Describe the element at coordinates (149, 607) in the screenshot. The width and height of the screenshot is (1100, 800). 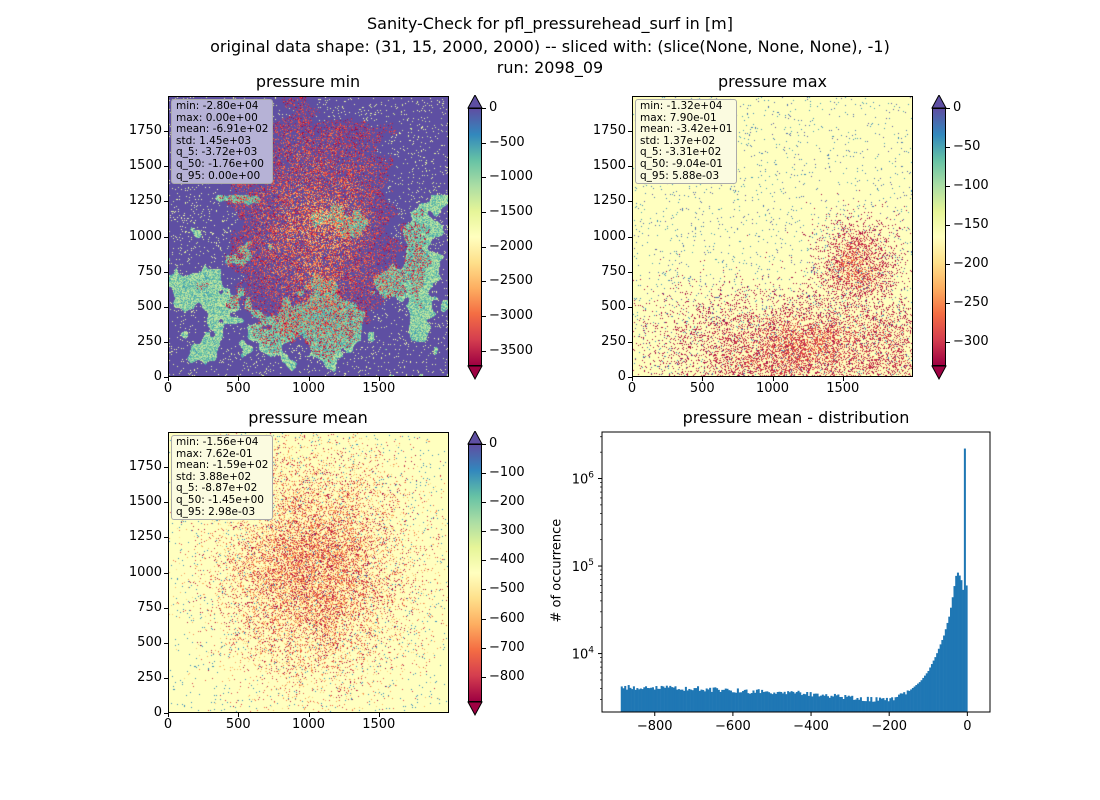
I see `y-tick-label: 750` at that location.